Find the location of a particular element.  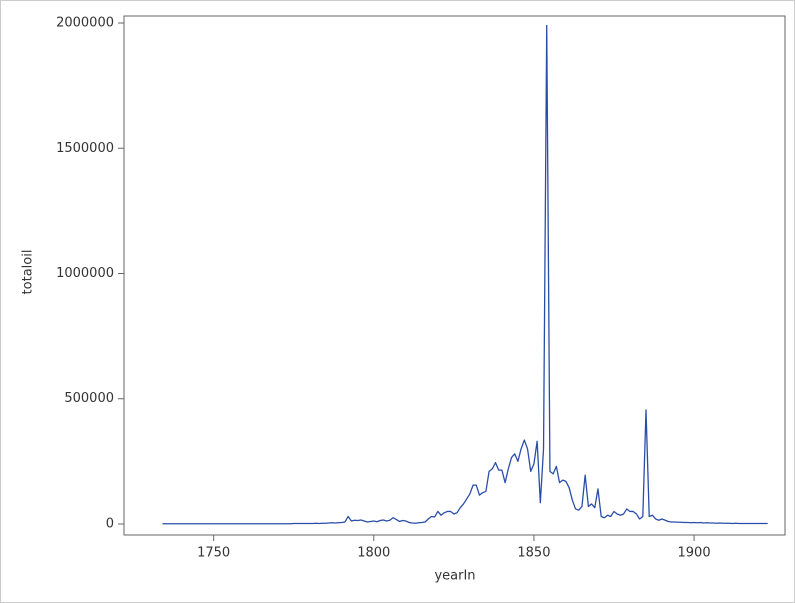

y-tick-label: 0 is located at coordinates (110, 523).